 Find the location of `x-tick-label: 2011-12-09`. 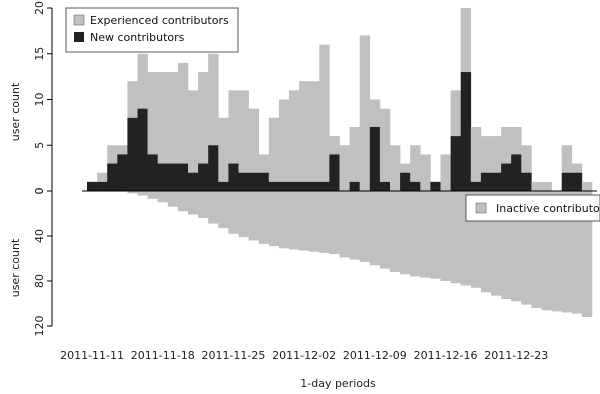

x-tick-label: 2011-12-09 is located at coordinates (375, 355).